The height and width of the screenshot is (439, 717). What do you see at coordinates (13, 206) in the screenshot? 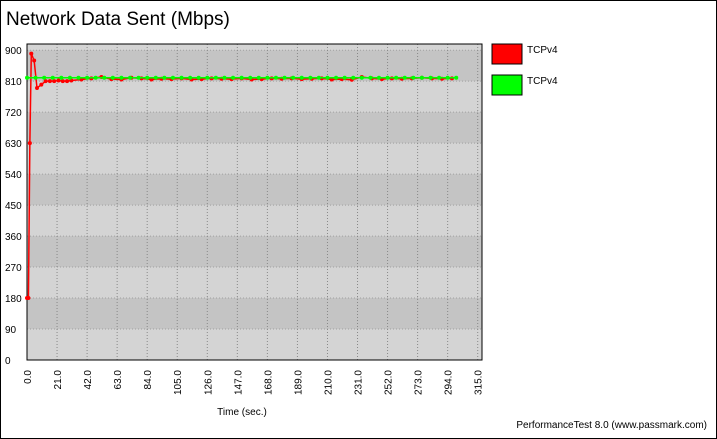
I see `y-tick-label: 450` at bounding box center [13, 206].